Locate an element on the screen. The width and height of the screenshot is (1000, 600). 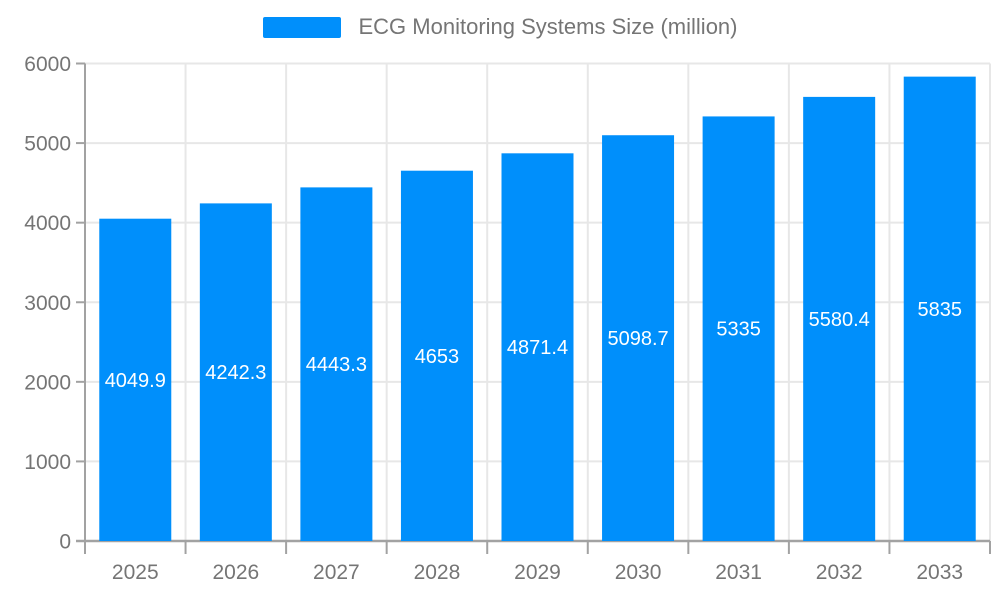
legend-label: ECG Monitoring Systems Size (million) is located at coordinates (548, 26).